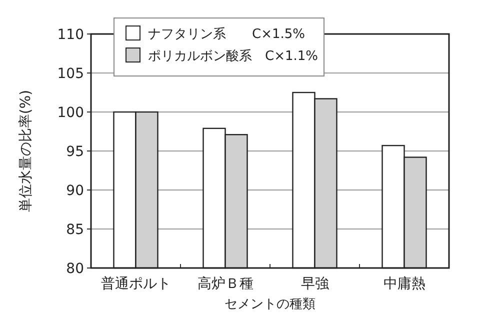 This screenshot has height=316, width=480. What do you see at coordinates (70, 113) in the screenshot?
I see `y-tick-label: 100` at bounding box center [70, 113].